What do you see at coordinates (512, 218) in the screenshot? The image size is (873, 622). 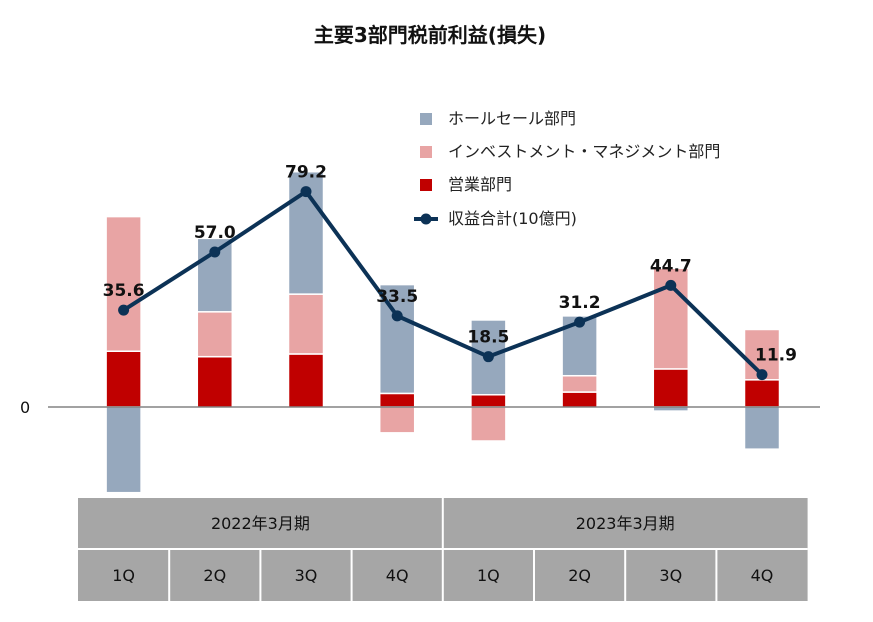 I see `legend-label: 収益合計(10億円)` at bounding box center [512, 218].